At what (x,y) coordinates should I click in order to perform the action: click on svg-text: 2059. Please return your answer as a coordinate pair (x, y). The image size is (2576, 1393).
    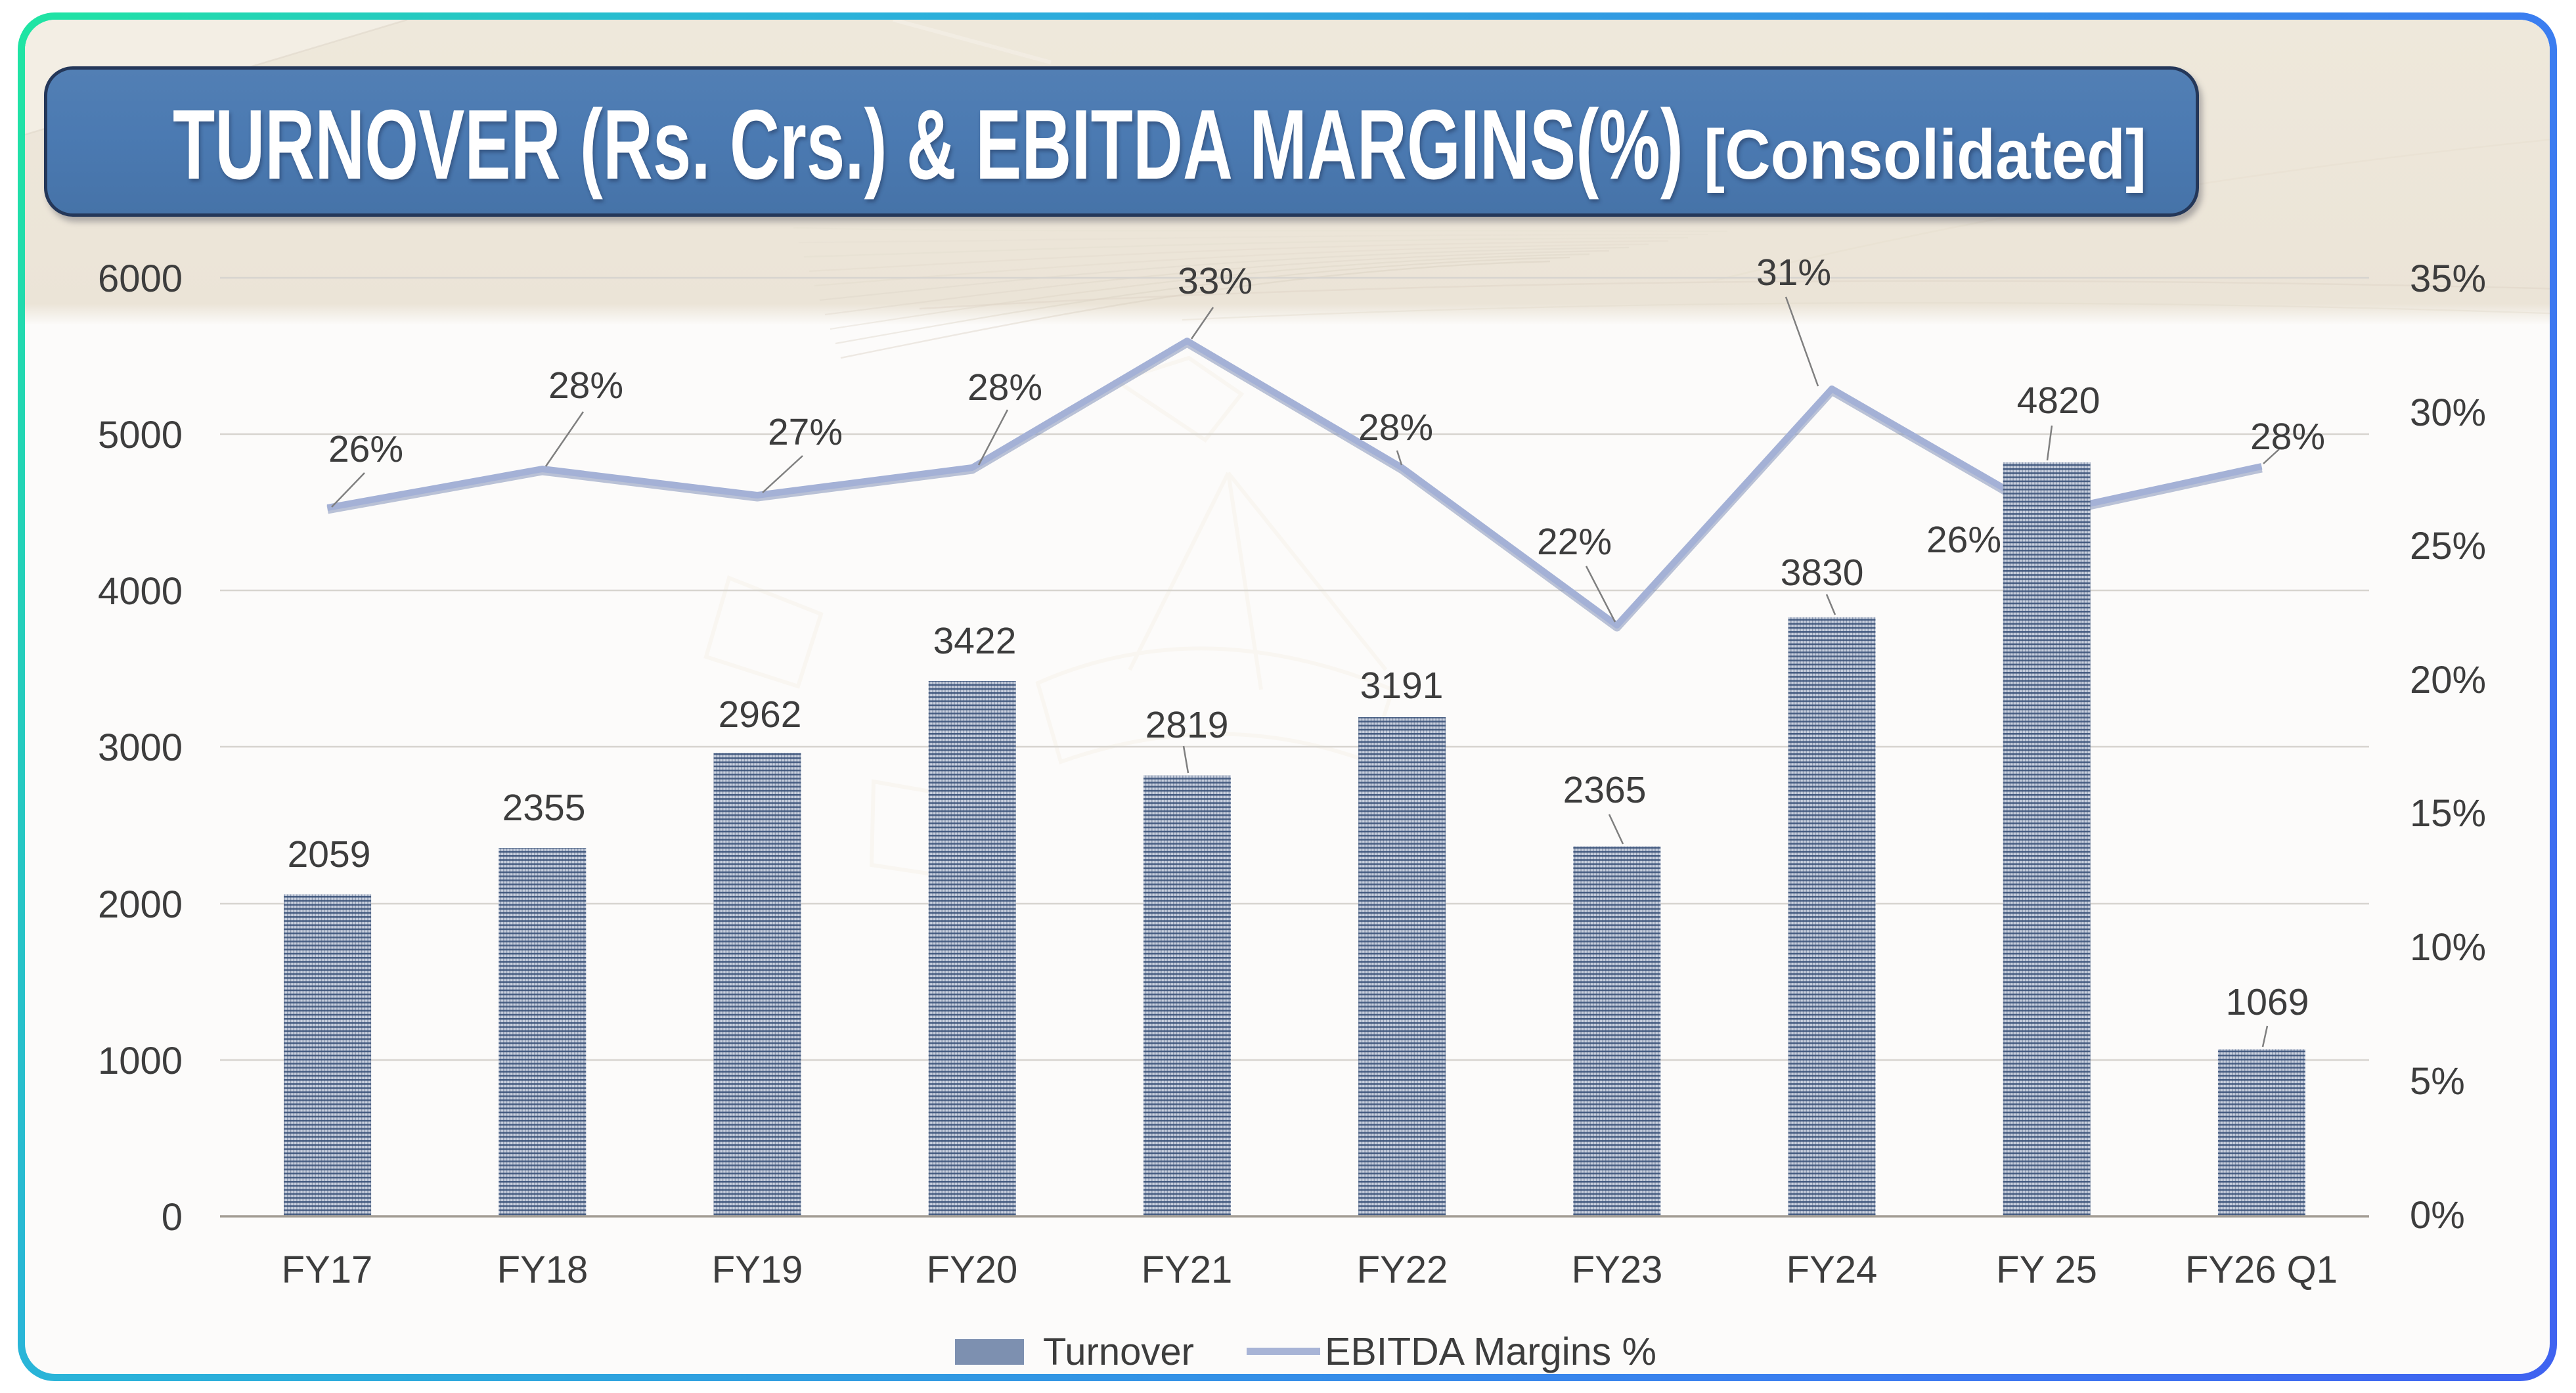
    Looking at the image, I should click on (329, 854).